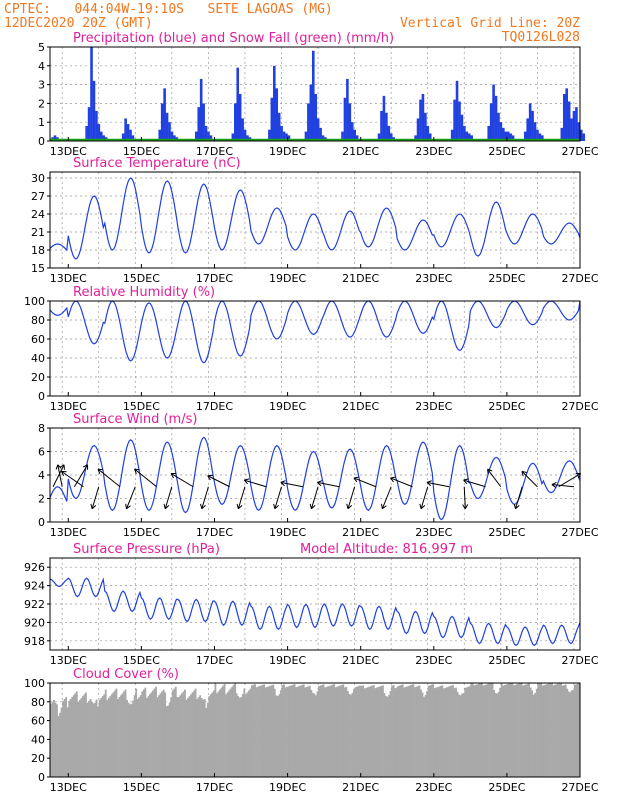 The image size is (618, 800). Describe the element at coordinates (287, 151) in the screenshot. I see `precip-xtick-label: 19DEC` at that location.